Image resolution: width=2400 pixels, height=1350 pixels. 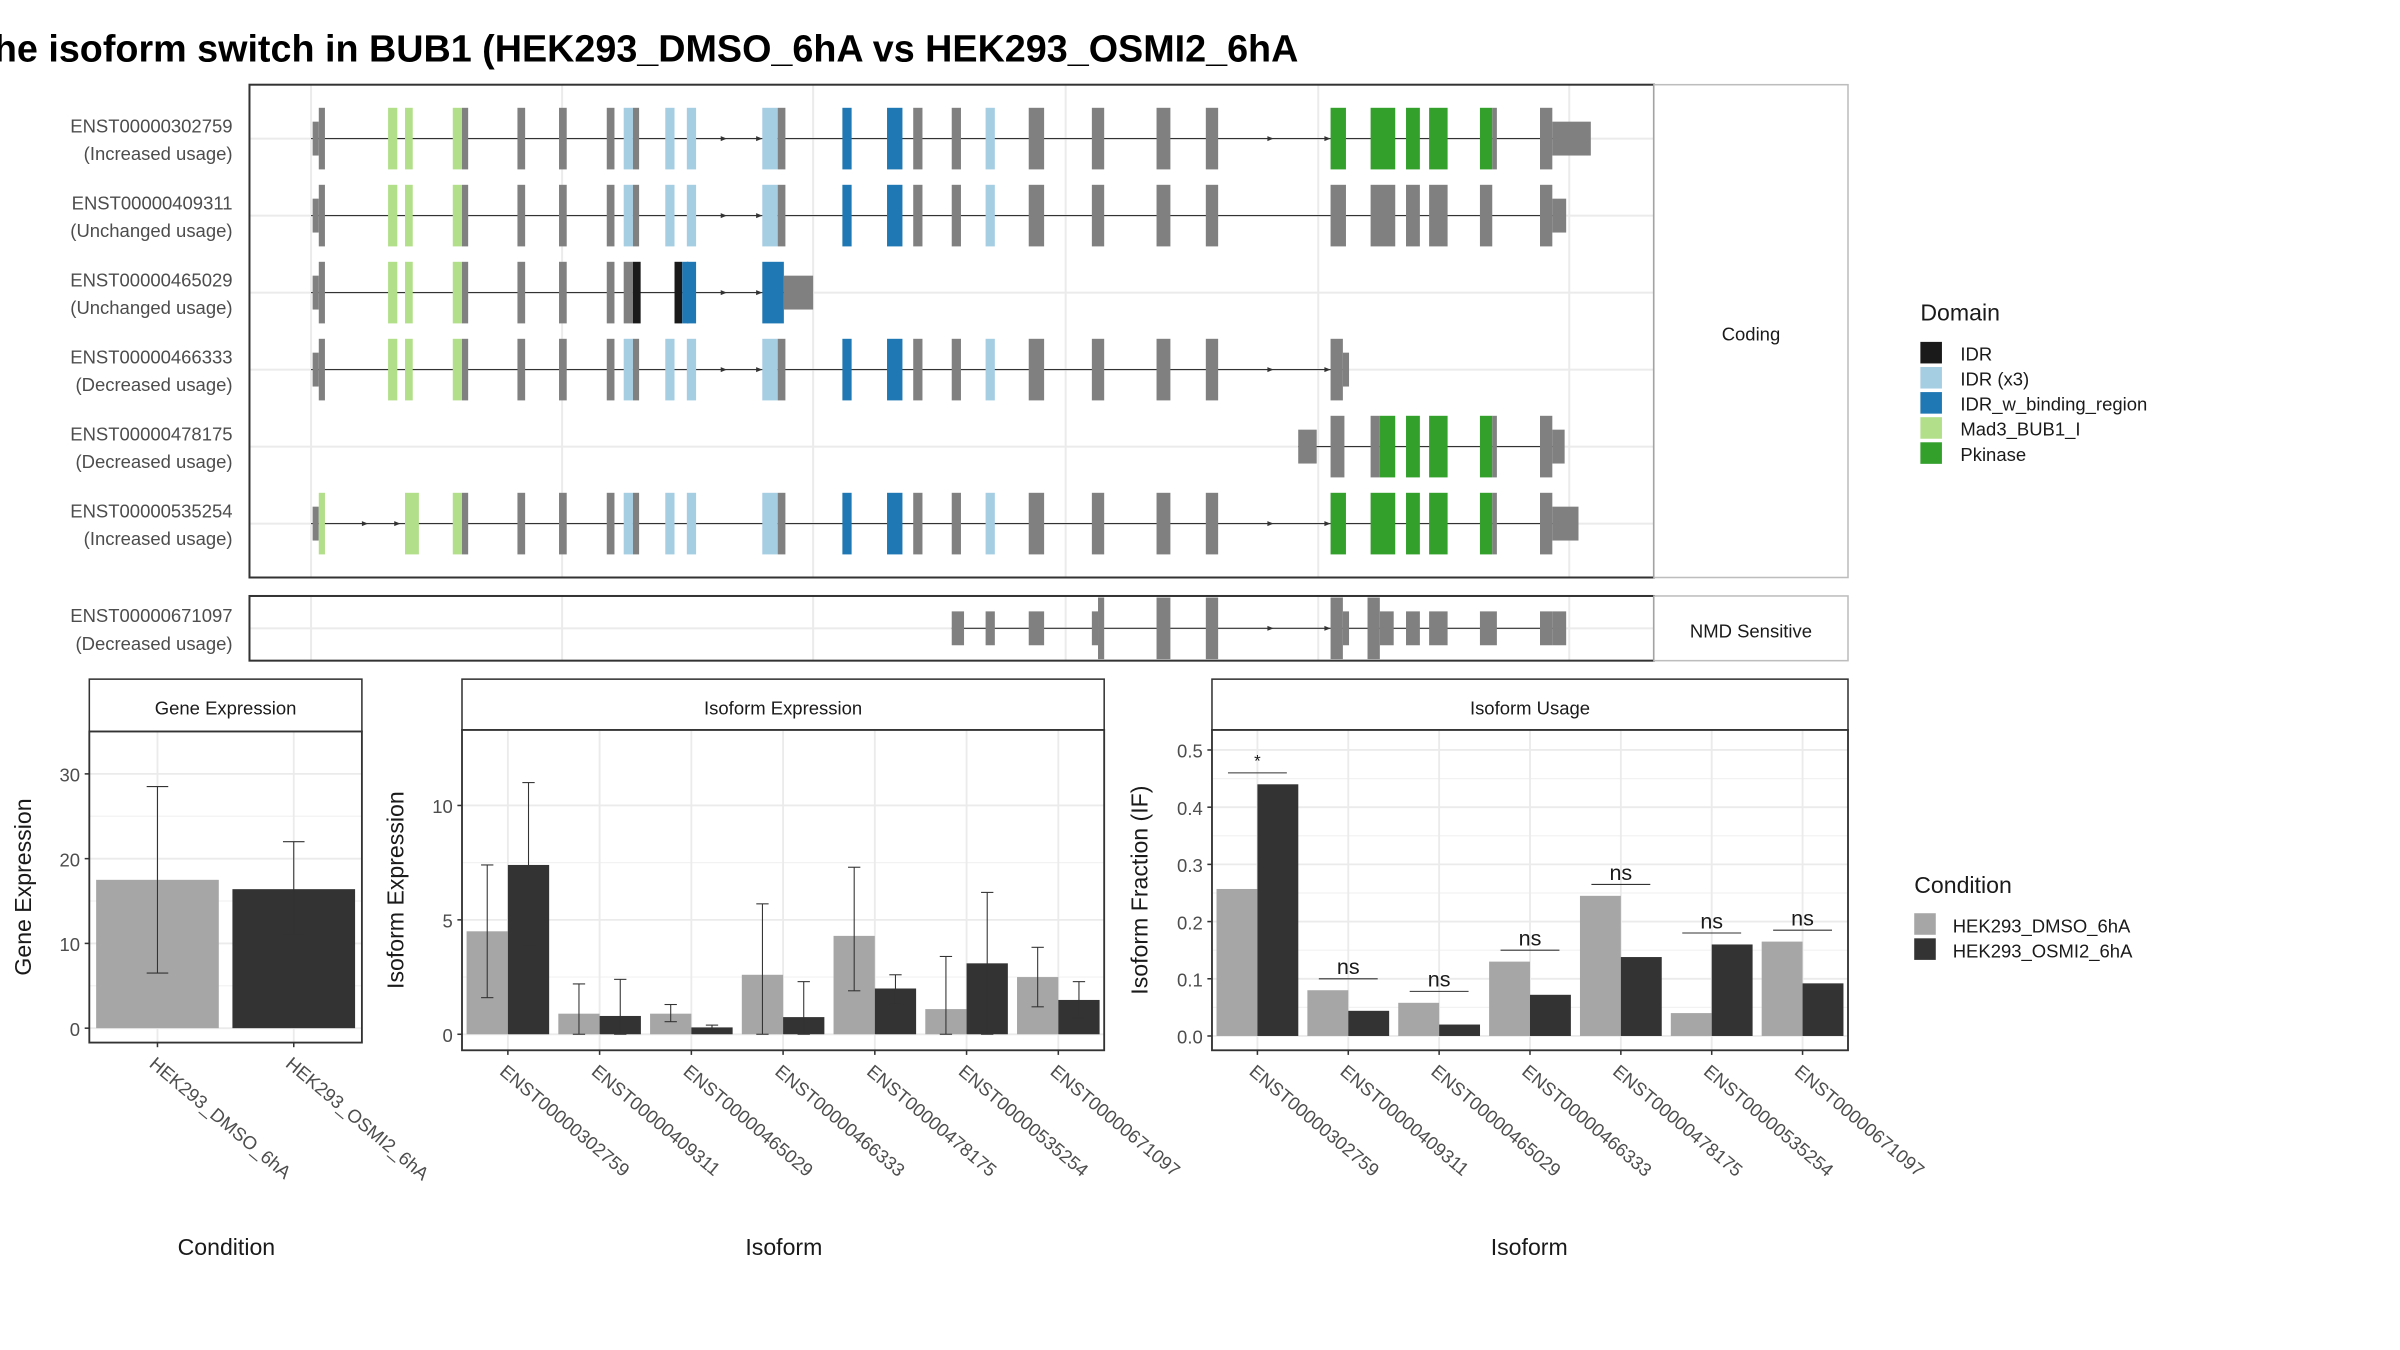 What do you see at coordinates (1190, 922) in the screenshot?
I see `y-tick-label: 0.2` at bounding box center [1190, 922].